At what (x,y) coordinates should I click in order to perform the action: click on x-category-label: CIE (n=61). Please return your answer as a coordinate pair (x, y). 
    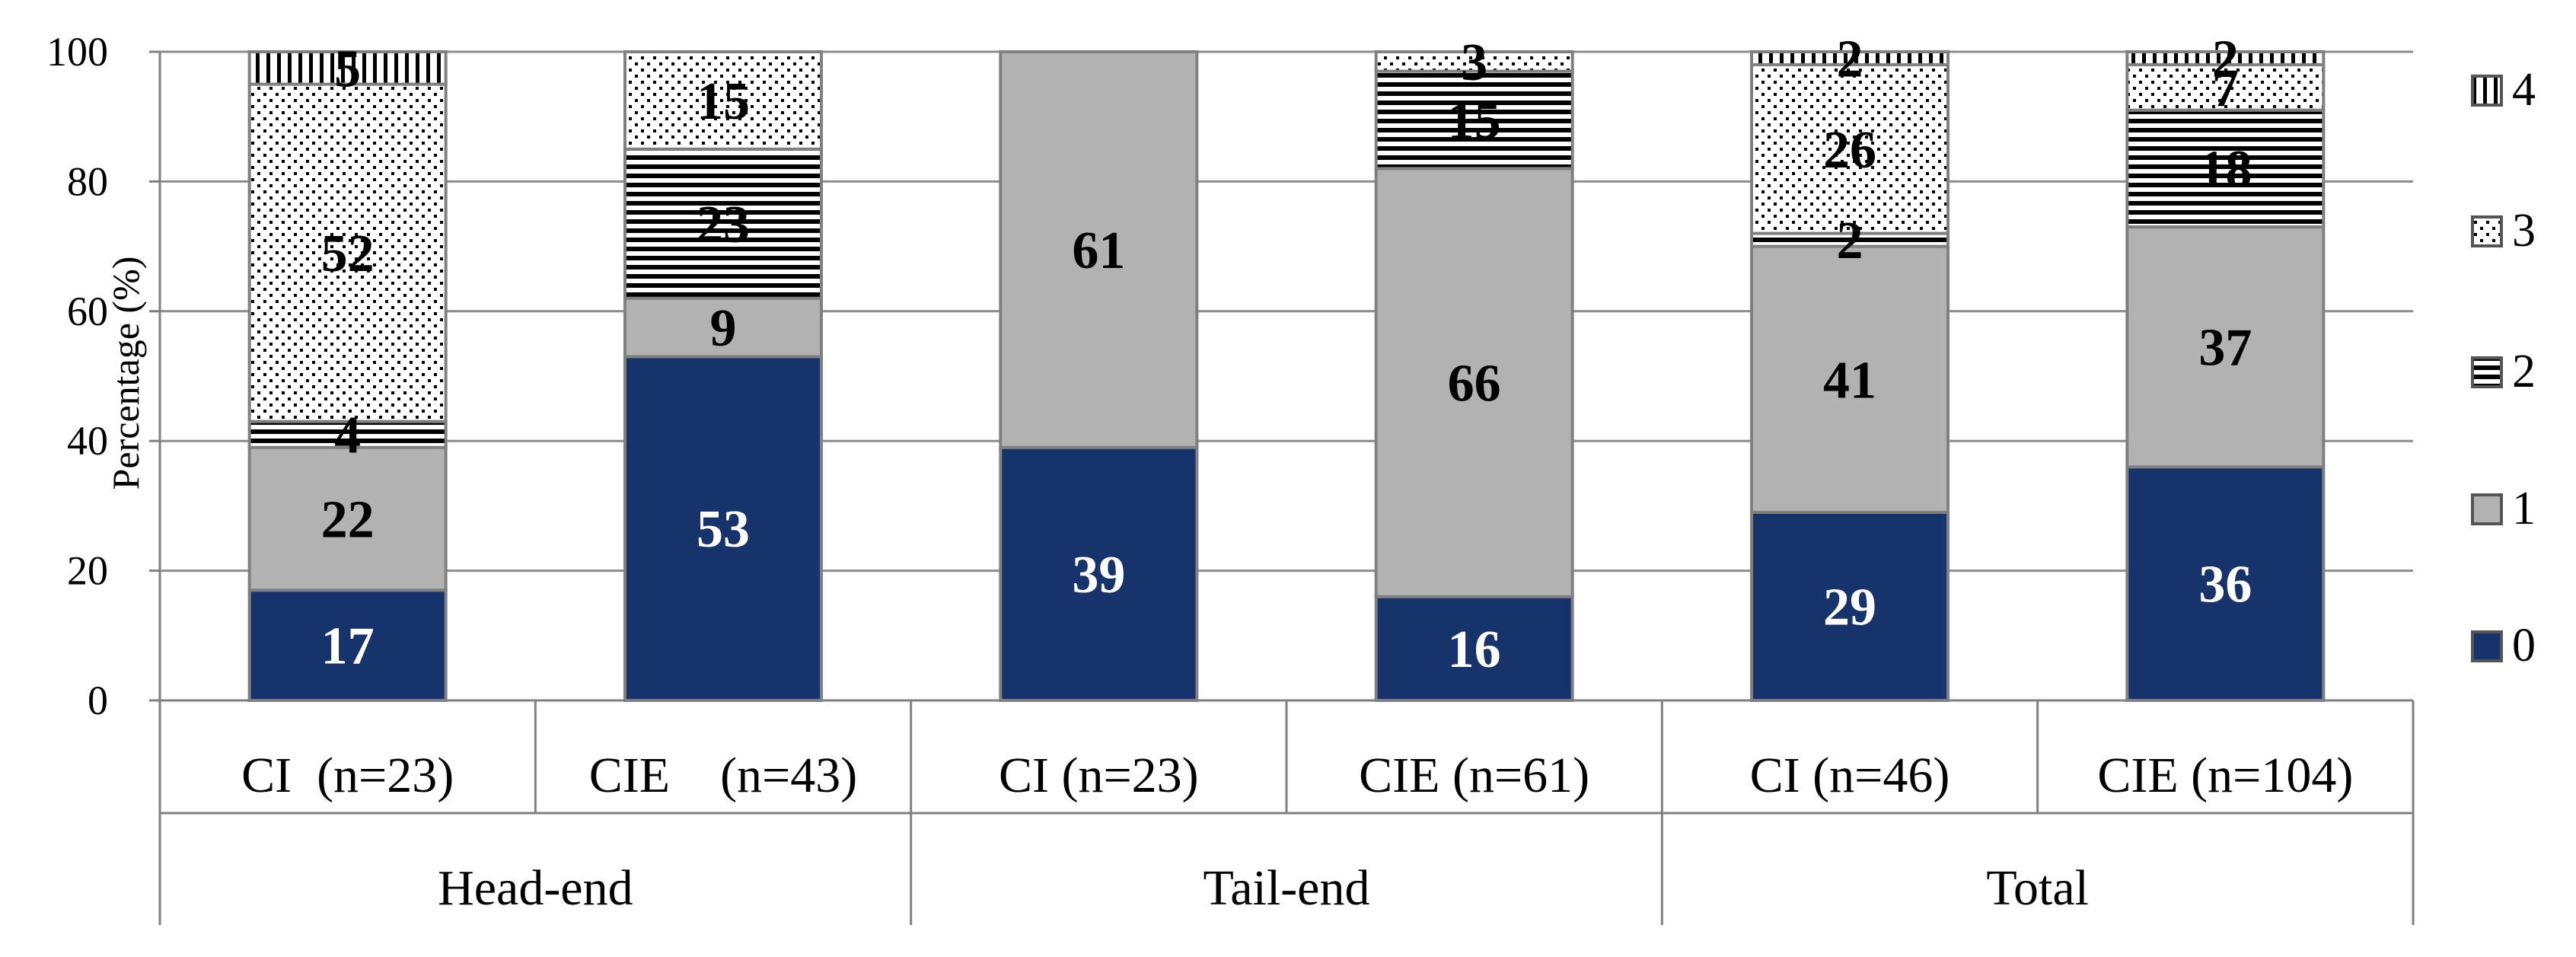
    Looking at the image, I should click on (1474, 776).